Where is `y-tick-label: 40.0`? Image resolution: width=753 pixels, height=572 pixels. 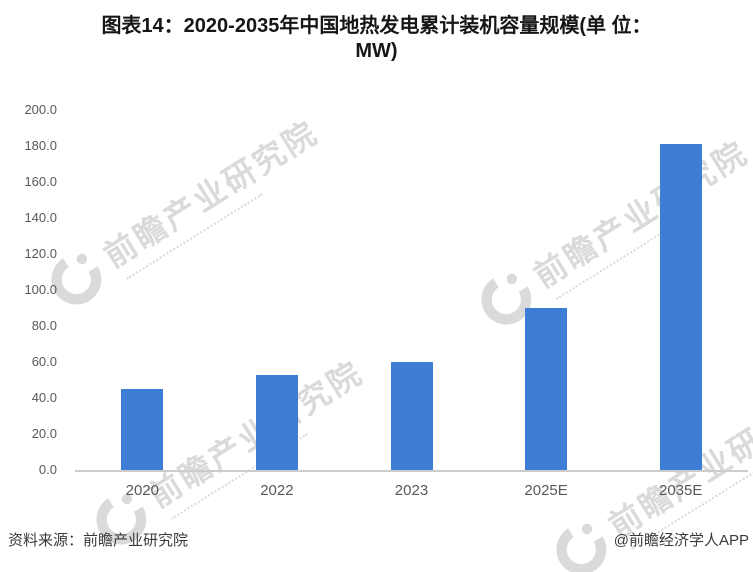 y-tick-label: 40.0 is located at coordinates (44, 397).